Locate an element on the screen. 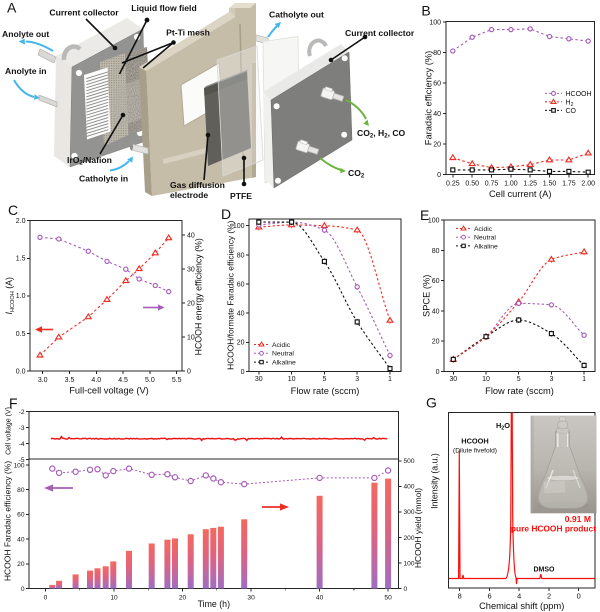 The height and width of the screenshot is (612, 600). svg-text: Cell voltage (V) is located at coordinates (9, 431).